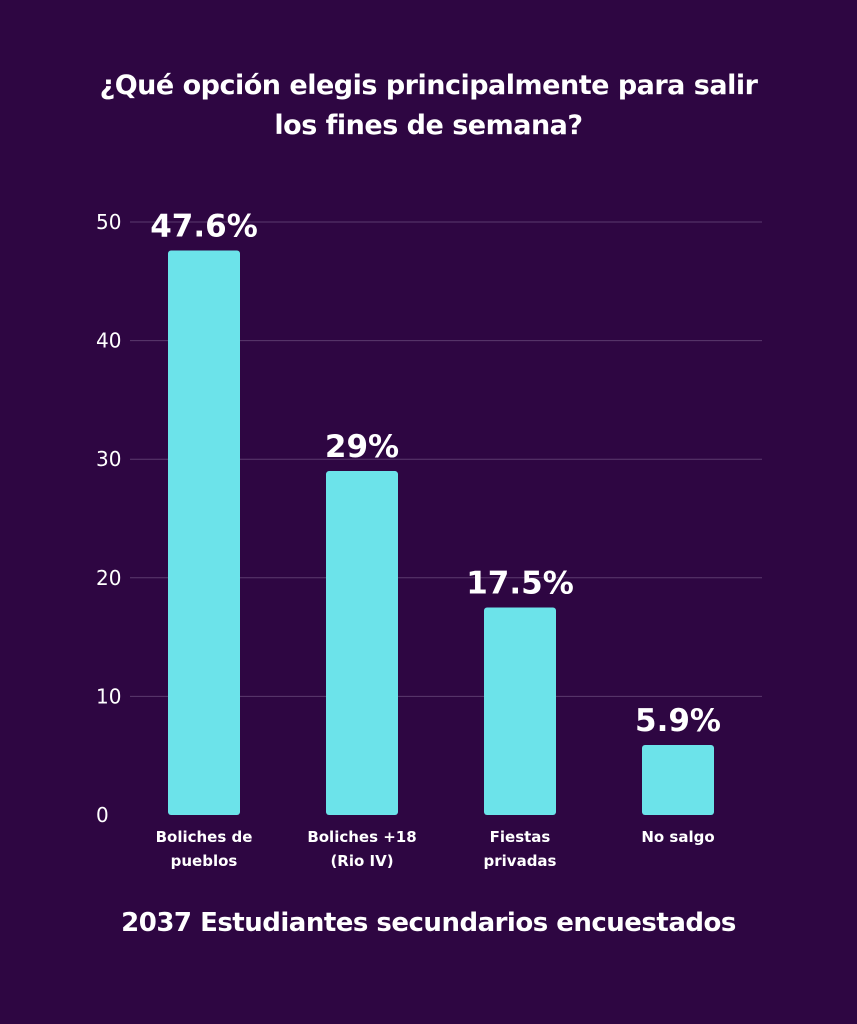  Describe the element at coordinates (108, 222) in the screenshot. I see `y-tick-label: 50` at that location.